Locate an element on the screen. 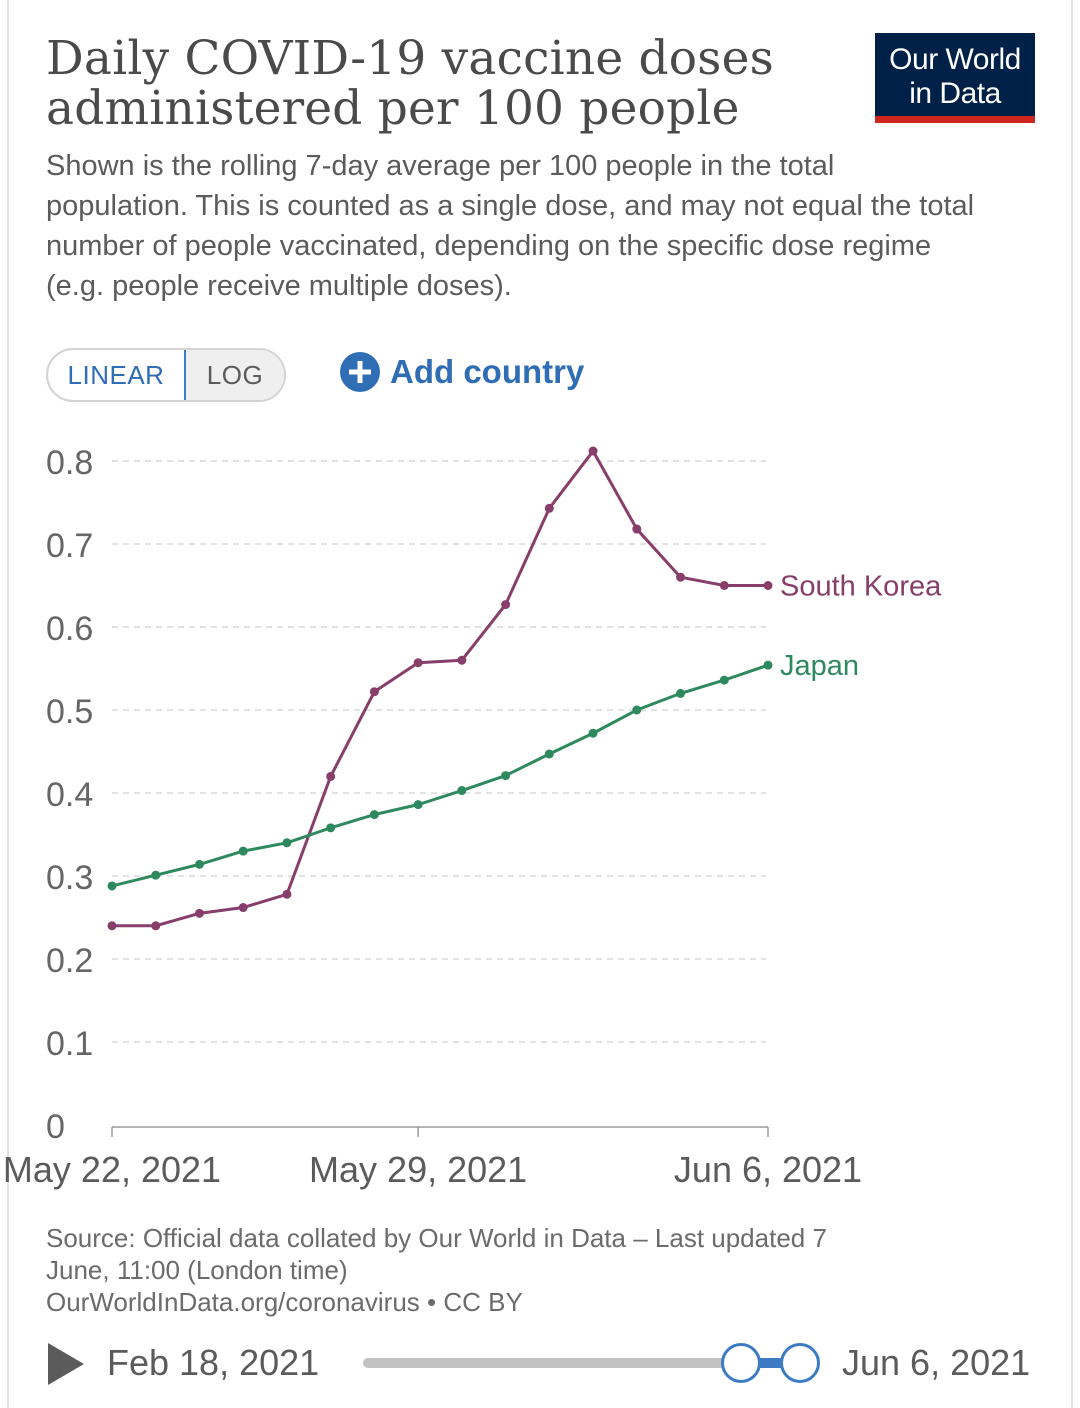 This screenshot has height=1408, width=1080. y-tick-label: 0.5 is located at coordinates (69, 712).